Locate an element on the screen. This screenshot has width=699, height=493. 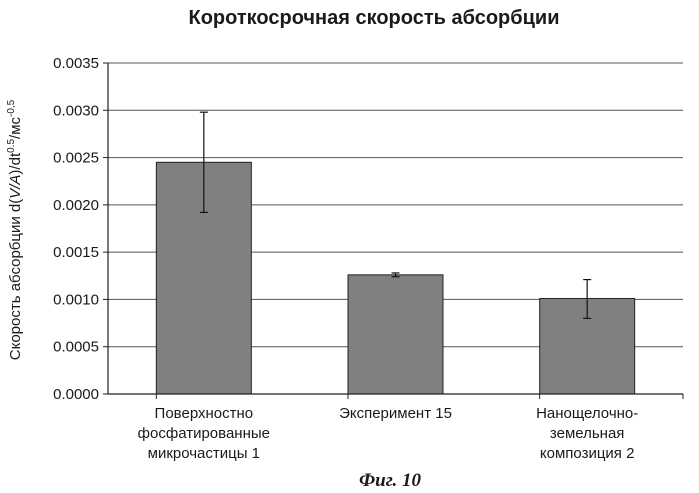
y-axis-label-italic: V/A is located at coordinates (15, 187).